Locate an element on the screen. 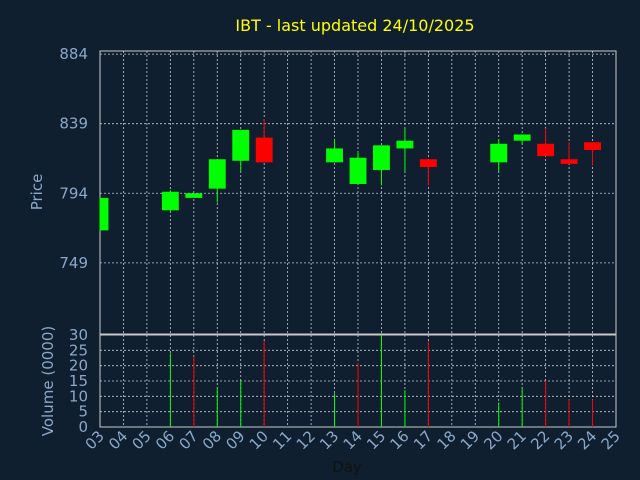 This screenshot has height=480, width=640. day-tick-label: 16 is located at coordinates (400, 440).